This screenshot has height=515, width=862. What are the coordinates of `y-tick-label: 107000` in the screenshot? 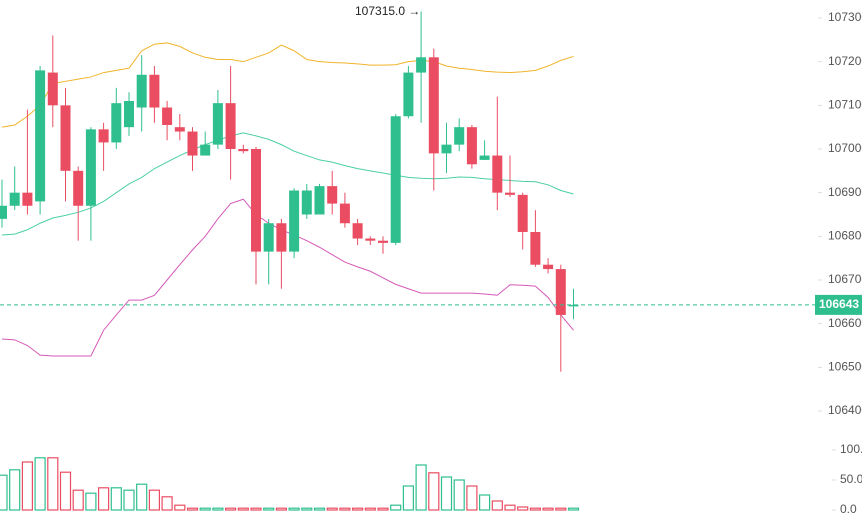 It's located at (845, 148).